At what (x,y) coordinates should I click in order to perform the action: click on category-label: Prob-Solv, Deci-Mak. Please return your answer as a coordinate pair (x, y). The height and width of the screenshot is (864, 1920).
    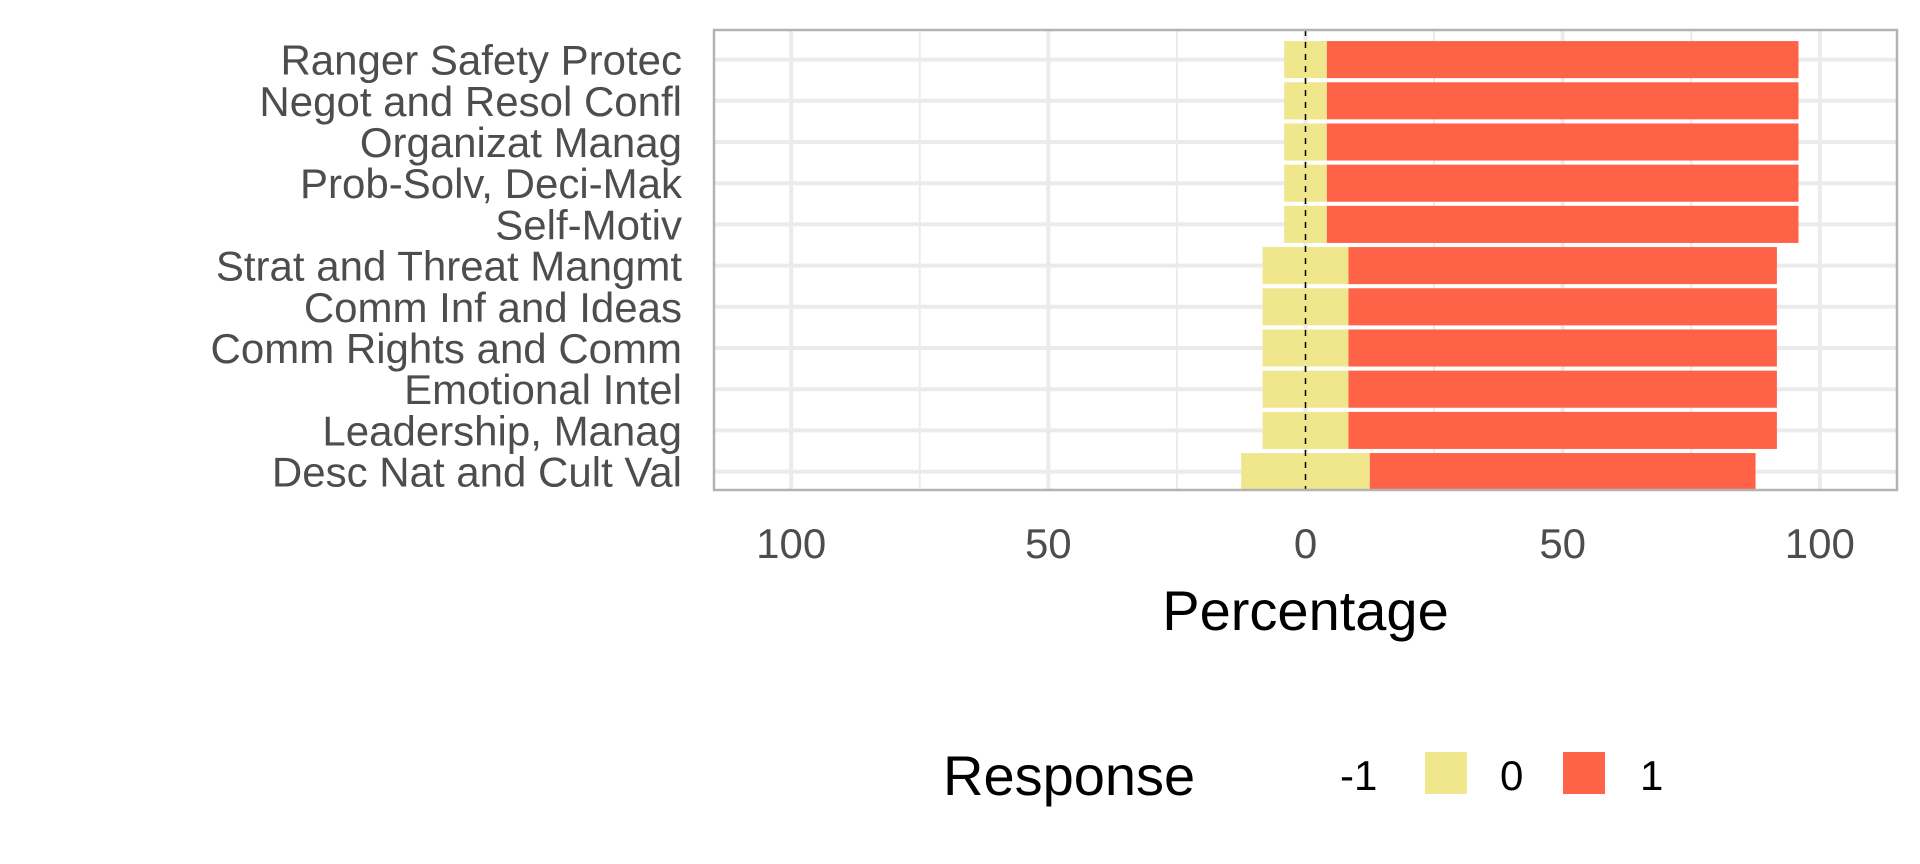
    Looking at the image, I should click on (491, 183).